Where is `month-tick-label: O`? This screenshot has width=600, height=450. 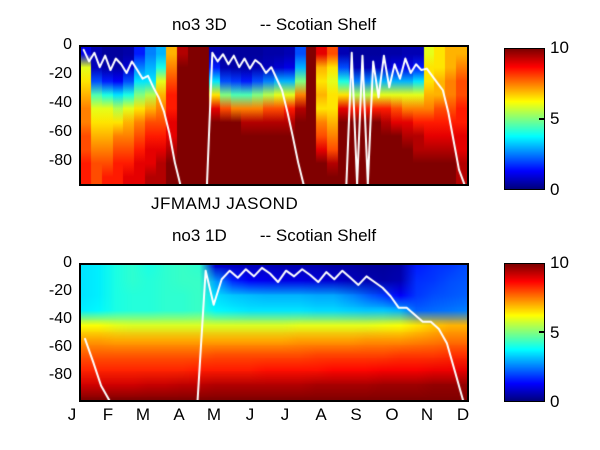
month-tick-label: O is located at coordinates (392, 414).